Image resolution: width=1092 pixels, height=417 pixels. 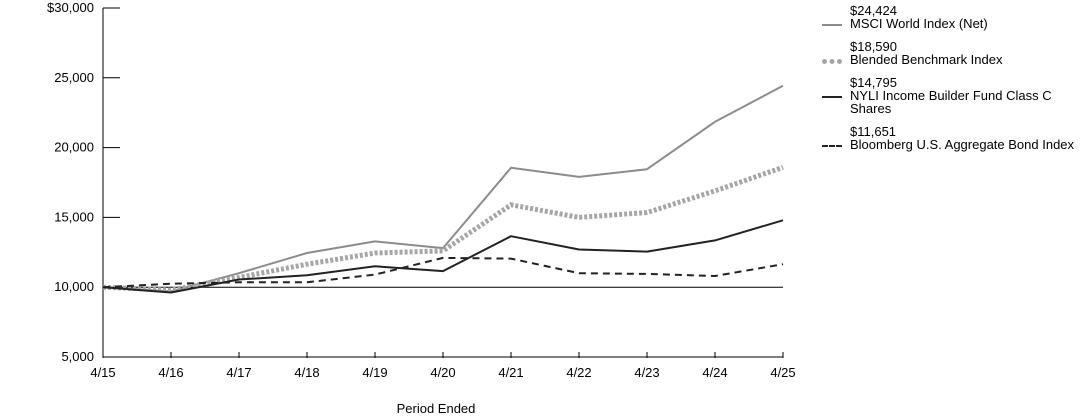 What do you see at coordinates (170, 372) in the screenshot?
I see `x-tick-label: 4/16` at bounding box center [170, 372].